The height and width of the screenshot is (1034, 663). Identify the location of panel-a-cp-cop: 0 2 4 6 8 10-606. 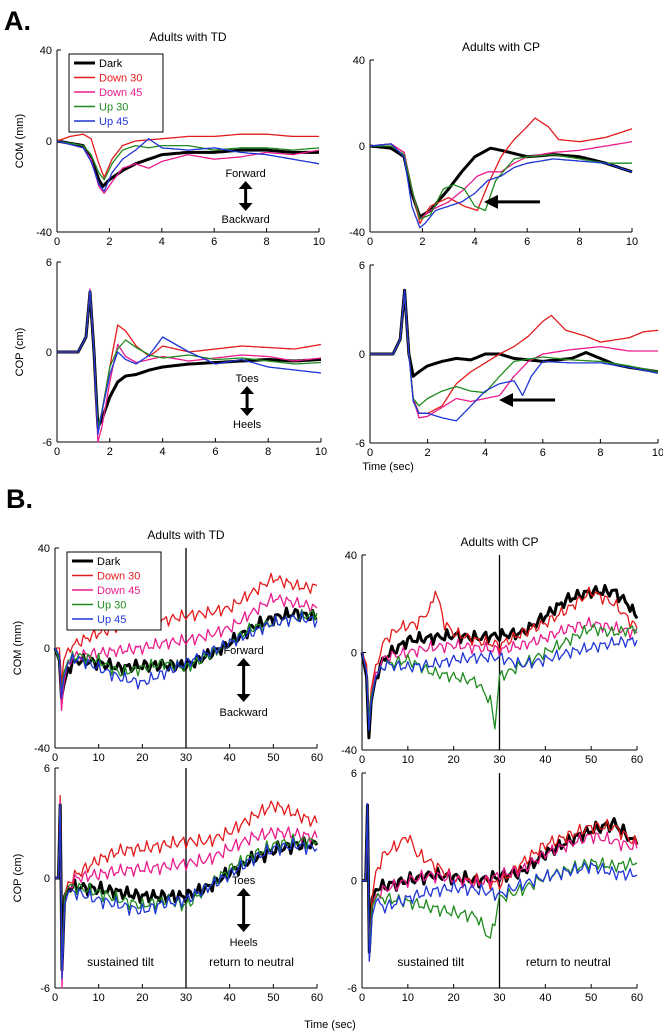
(509, 359).